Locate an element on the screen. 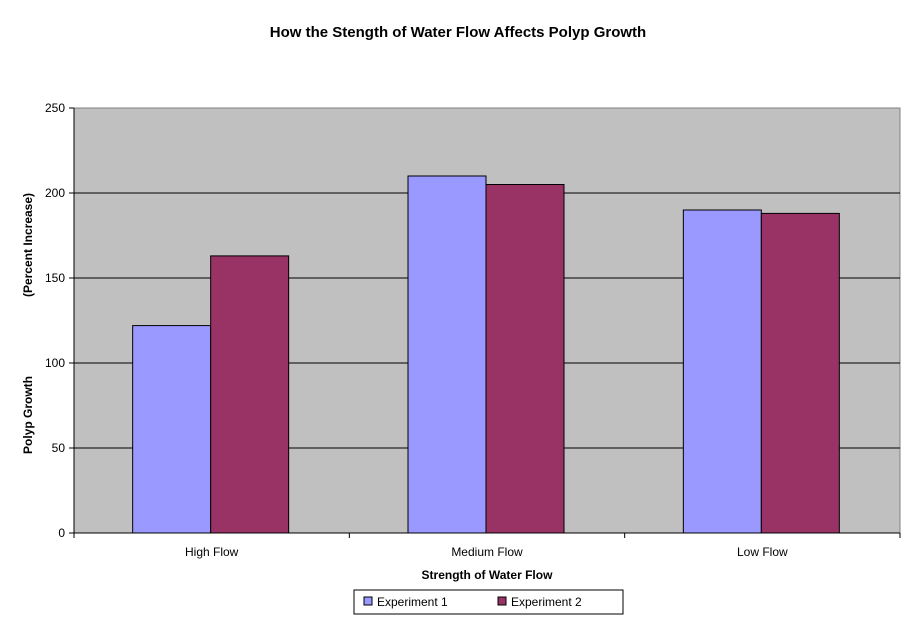 The height and width of the screenshot is (623, 916). y-axis-title: Polyp Growth (Percent Increase) is located at coordinates (28, 323).